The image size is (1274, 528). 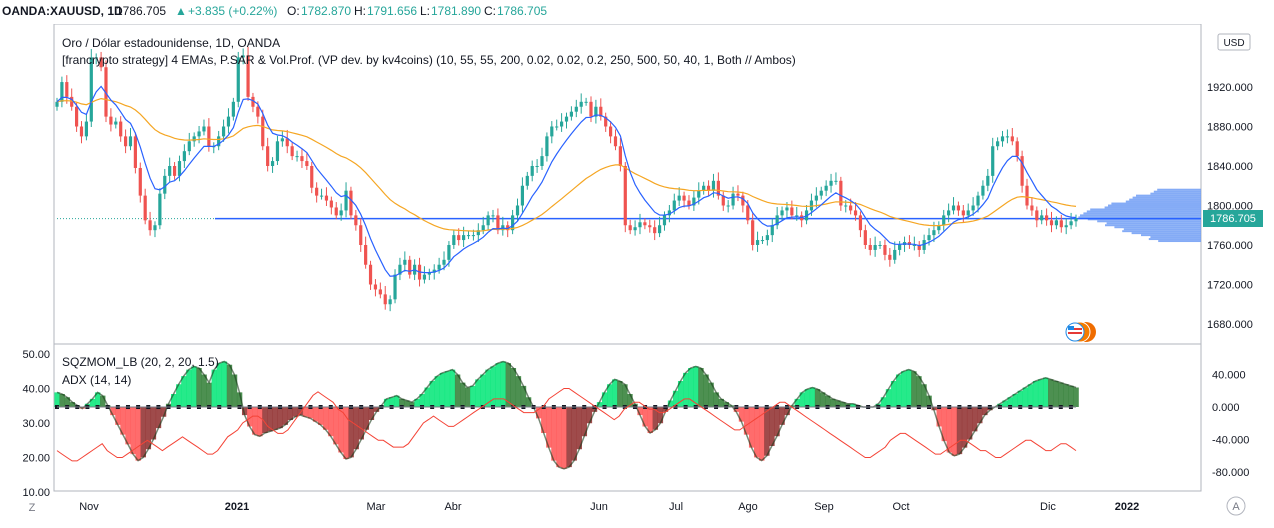 What do you see at coordinates (1230, 425) in the screenshot?
I see `momentum-axis: 40.000 0.000 -40.000 -80.000` at bounding box center [1230, 425].